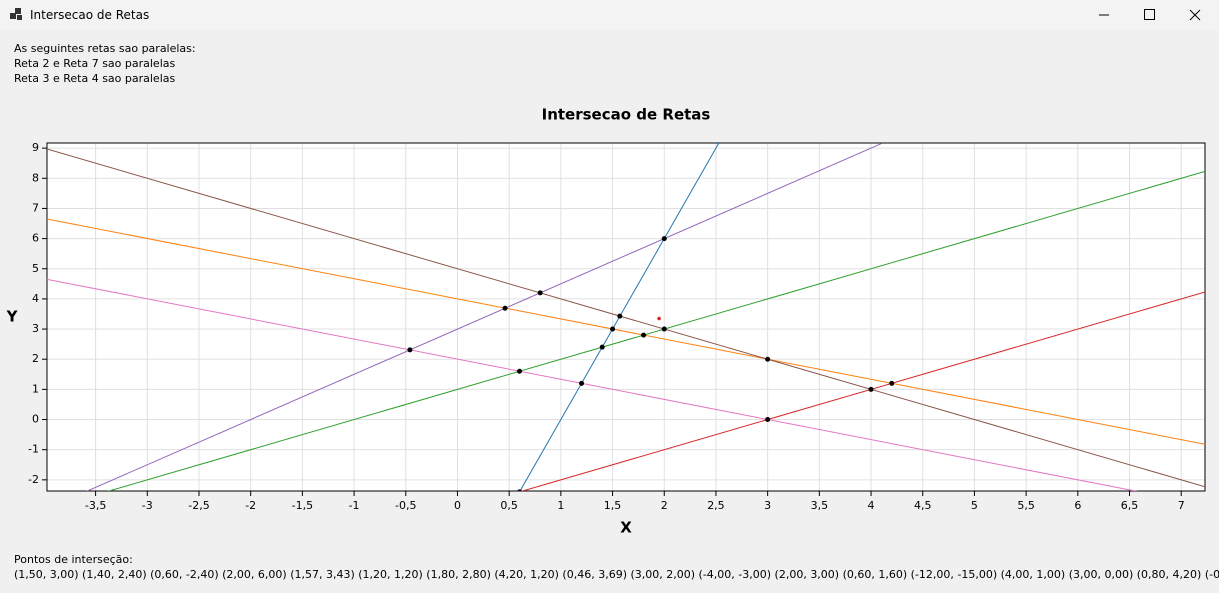 The width and height of the screenshot is (1219, 593). Describe the element at coordinates (35, 268) in the screenshot. I see `y-tick-label: 5` at that location.